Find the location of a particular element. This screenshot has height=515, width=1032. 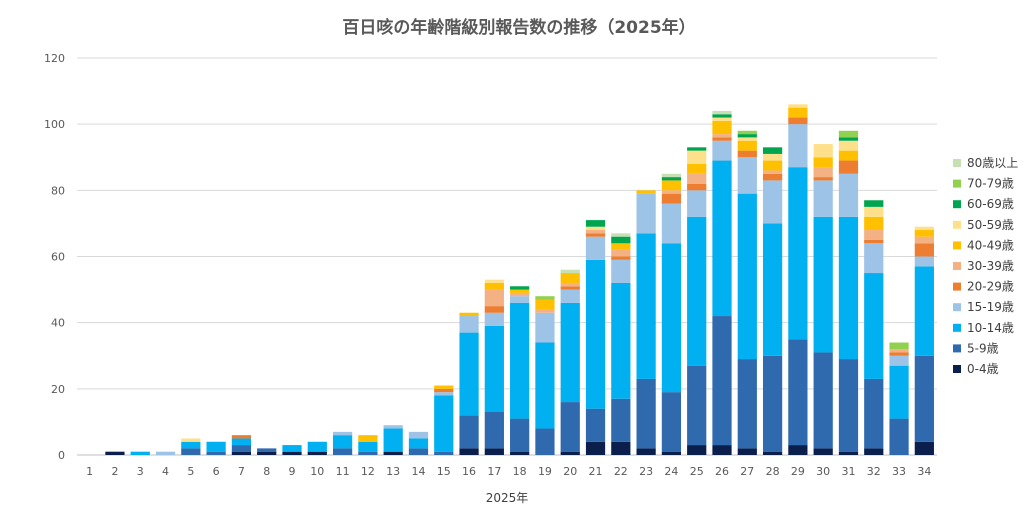

chart-title: 百日咳の年齢階級別報告数の推移（2025年） is located at coordinates (518, 27).